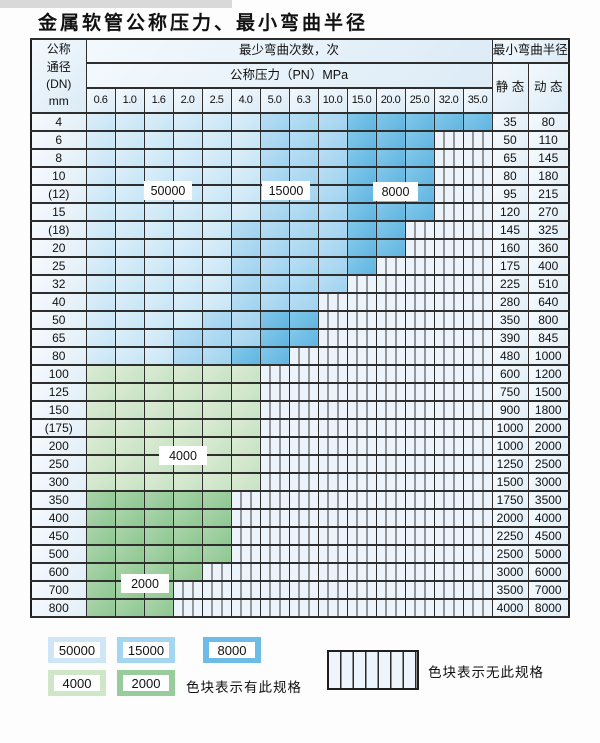  What do you see at coordinates (245, 284) in the screenshot?
I see `cell-dn32-pn4.0` at bounding box center [245, 284].